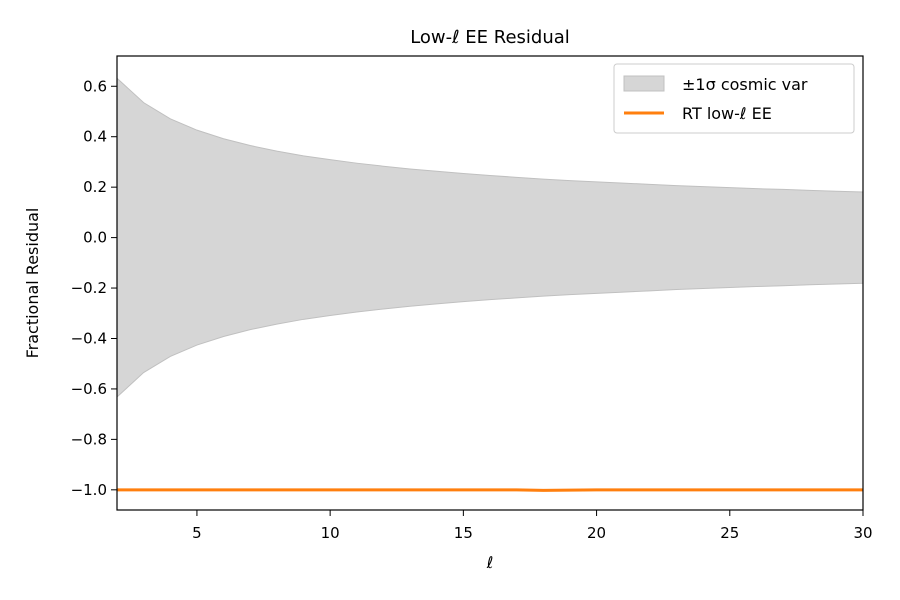  Describe the element at coordinates (32, 283) in the screenshot. I see `y-axis-label: Fractional Residual` at that location.